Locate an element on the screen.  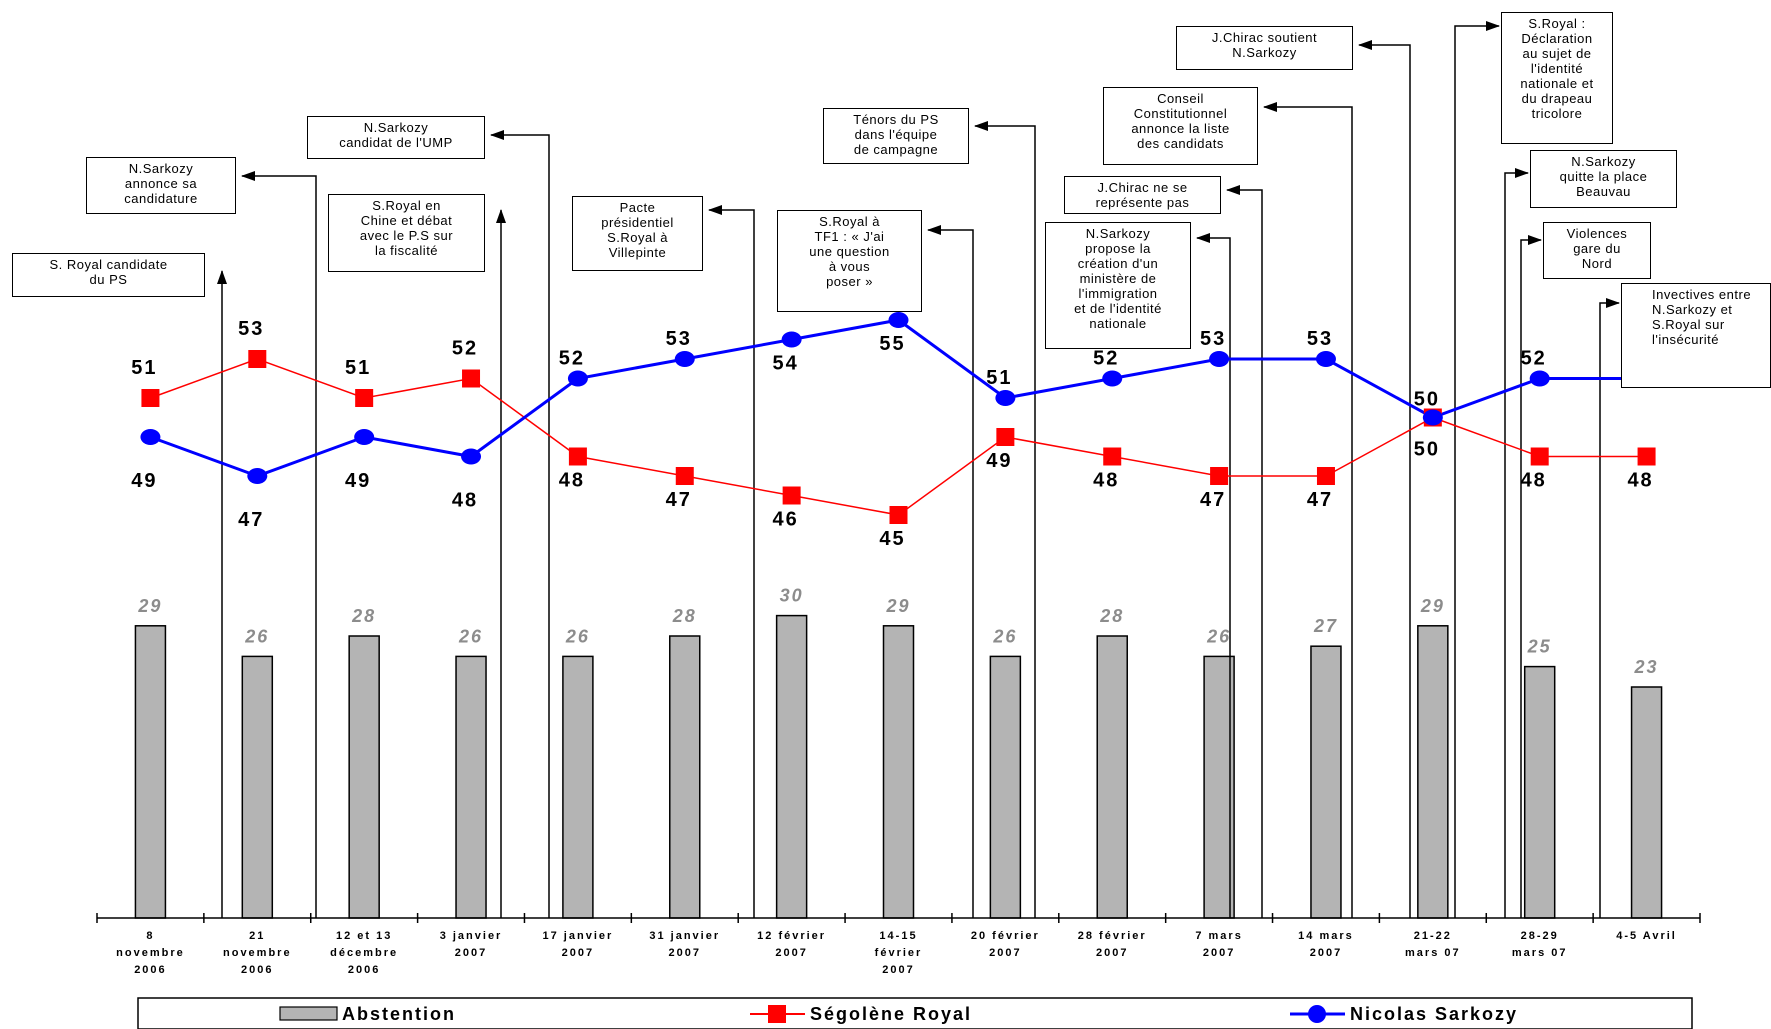
x-tick-label-line: 21 is located at coordinates (257, 936).